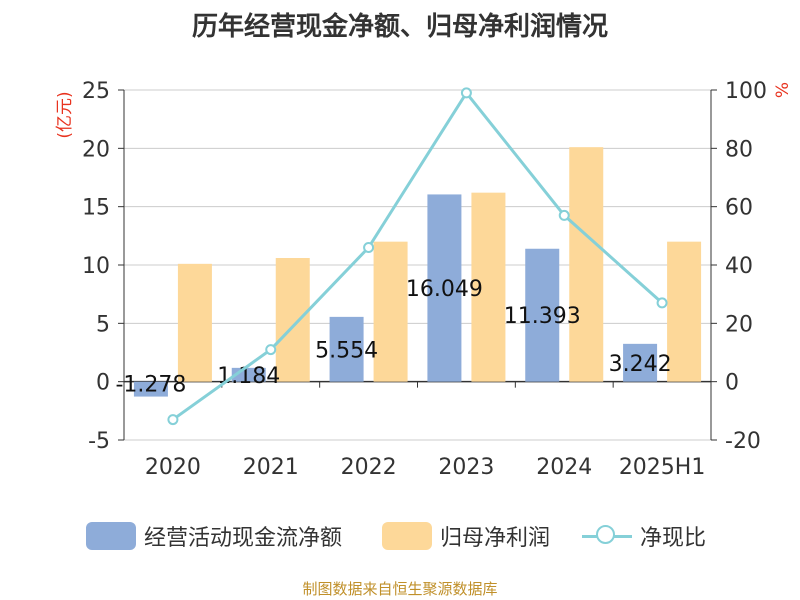 Image resolution: width=800 pixels, height=600 pixels. I want to click on legend-label-ratio: 净现比, so click(673, 538).